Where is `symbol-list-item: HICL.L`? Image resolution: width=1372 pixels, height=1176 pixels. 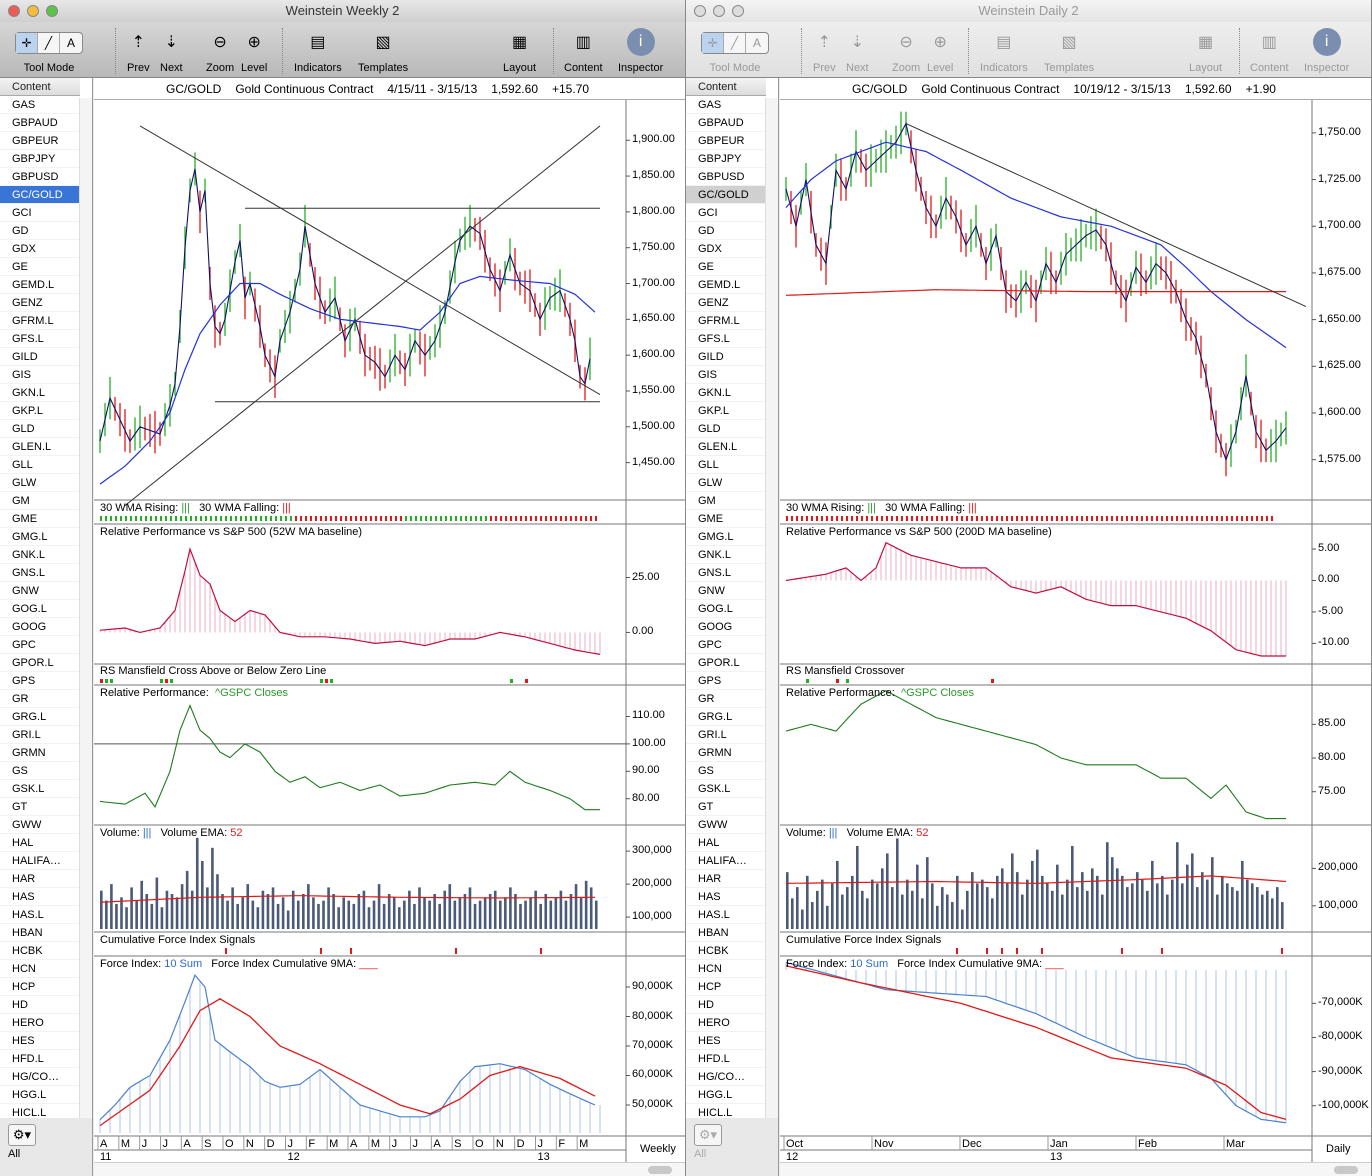
symbol-list-item: HICL.L is located at coordinates (726, 1111).